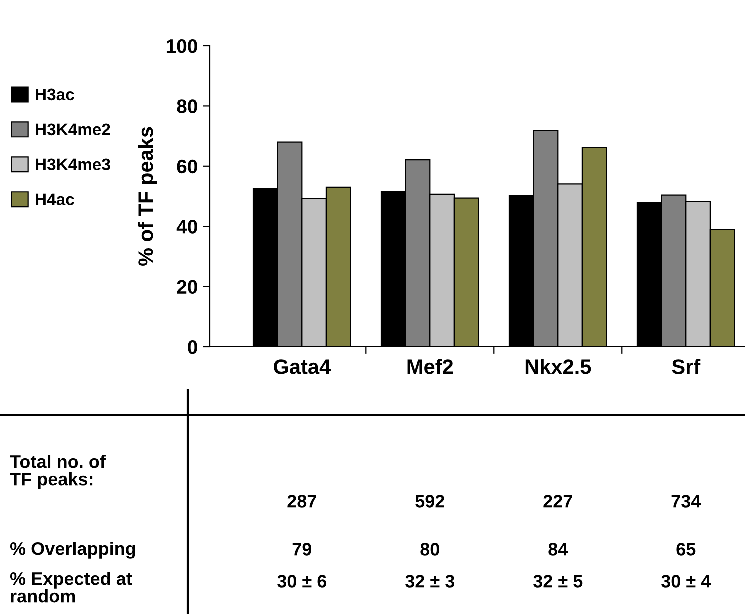  What do you see at coordinates (302, 367) in the screenshot?
I see `x-tick-label: Gata4` at bounding box center [302, 367].